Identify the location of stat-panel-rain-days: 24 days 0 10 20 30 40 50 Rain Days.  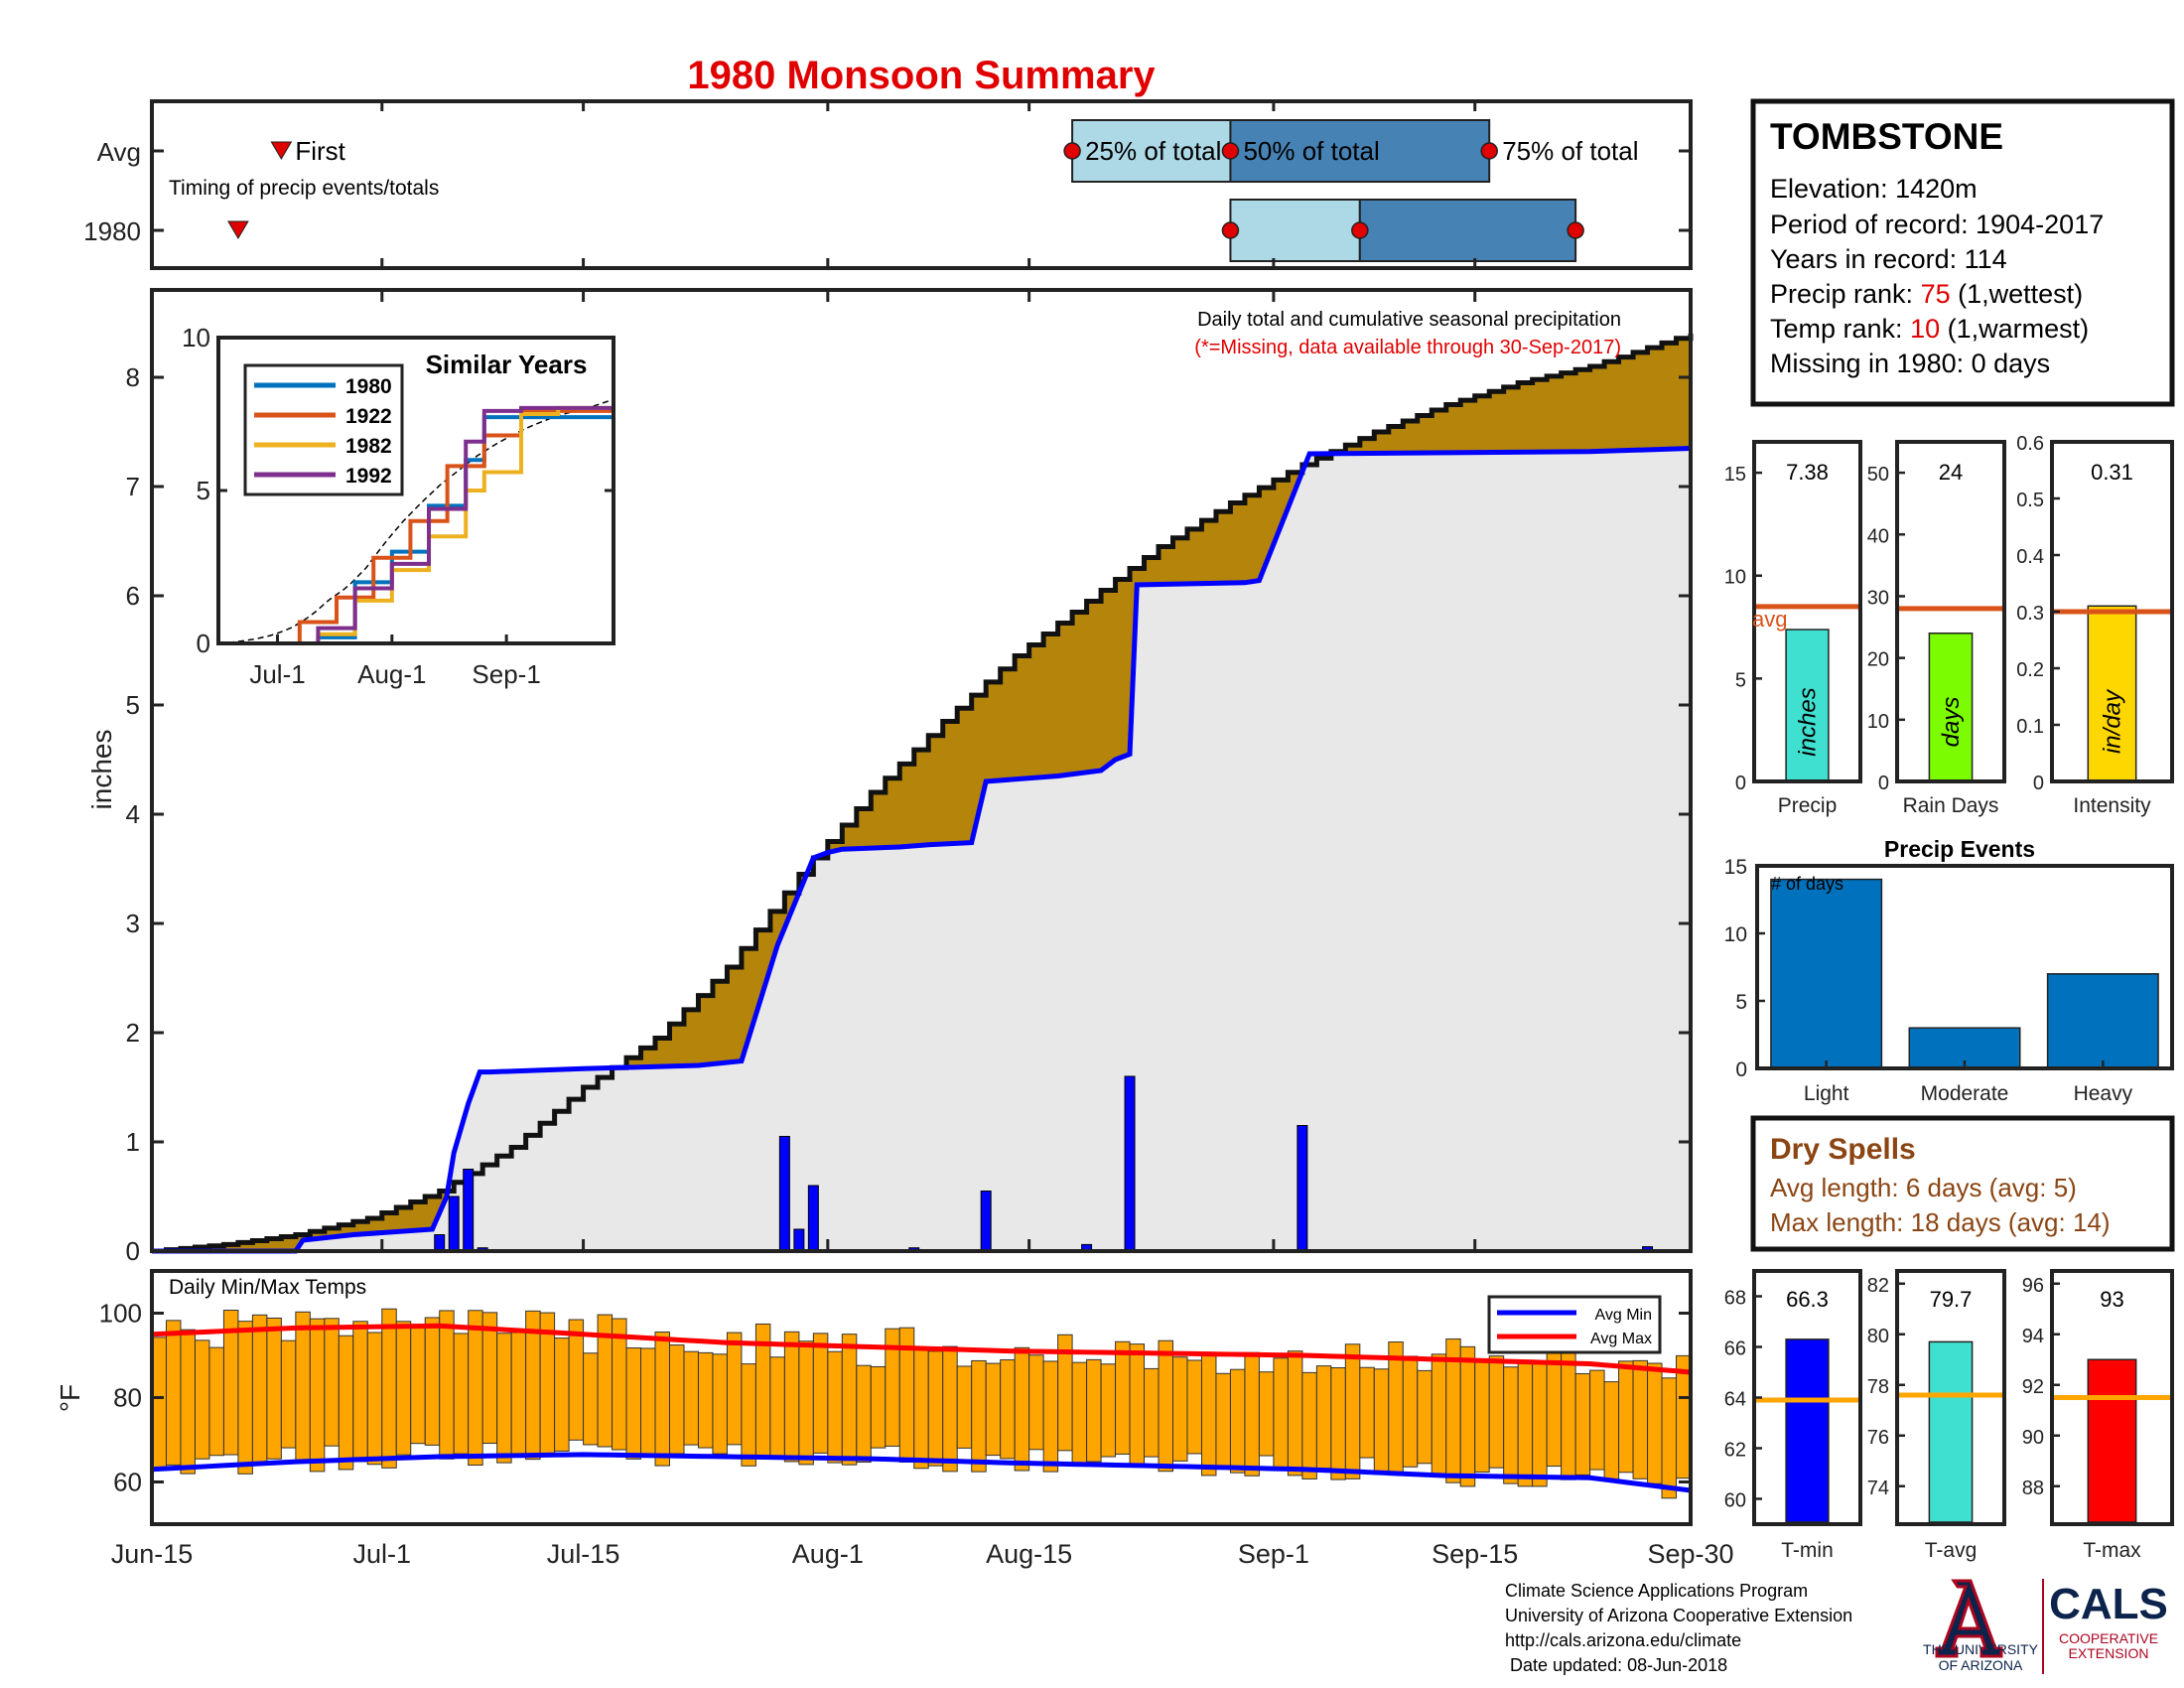
(1936, 628).